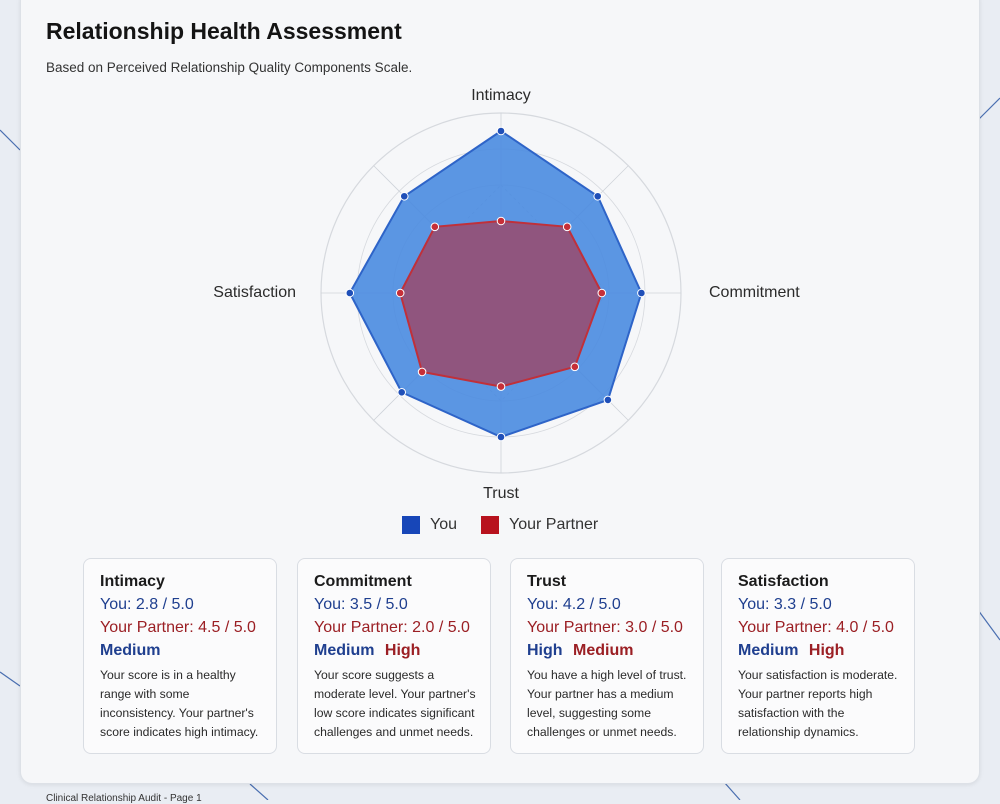 The width and height of the screenshot is (1000, 804). Describe the element at coordinates (363, 581) in the screenshot. I see `score-card-title: Commitment` at that location.